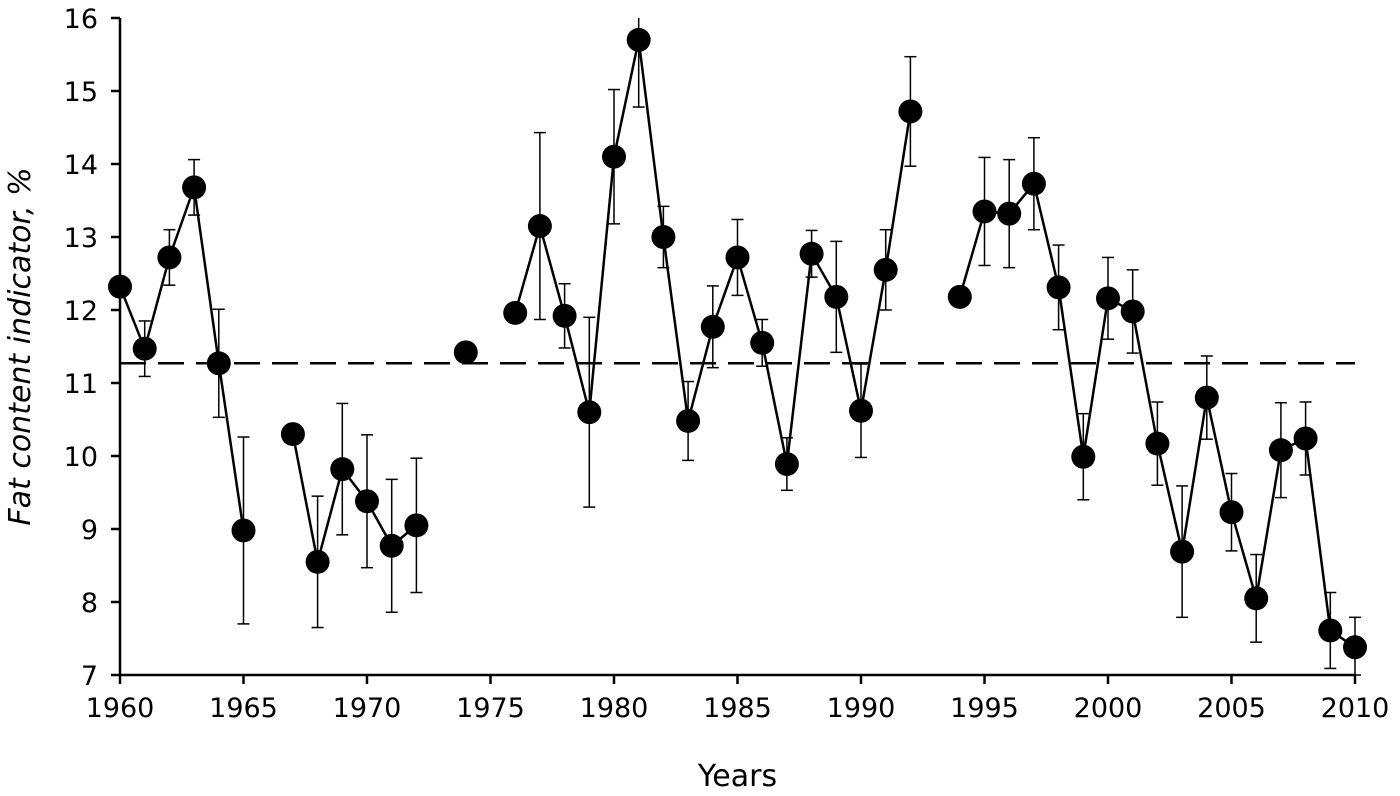 This screenshot has width=1400, height=796. Describe the element at coordinates (614, 708) in the screenshot. I see `x-tick-label: 1980` at that location.